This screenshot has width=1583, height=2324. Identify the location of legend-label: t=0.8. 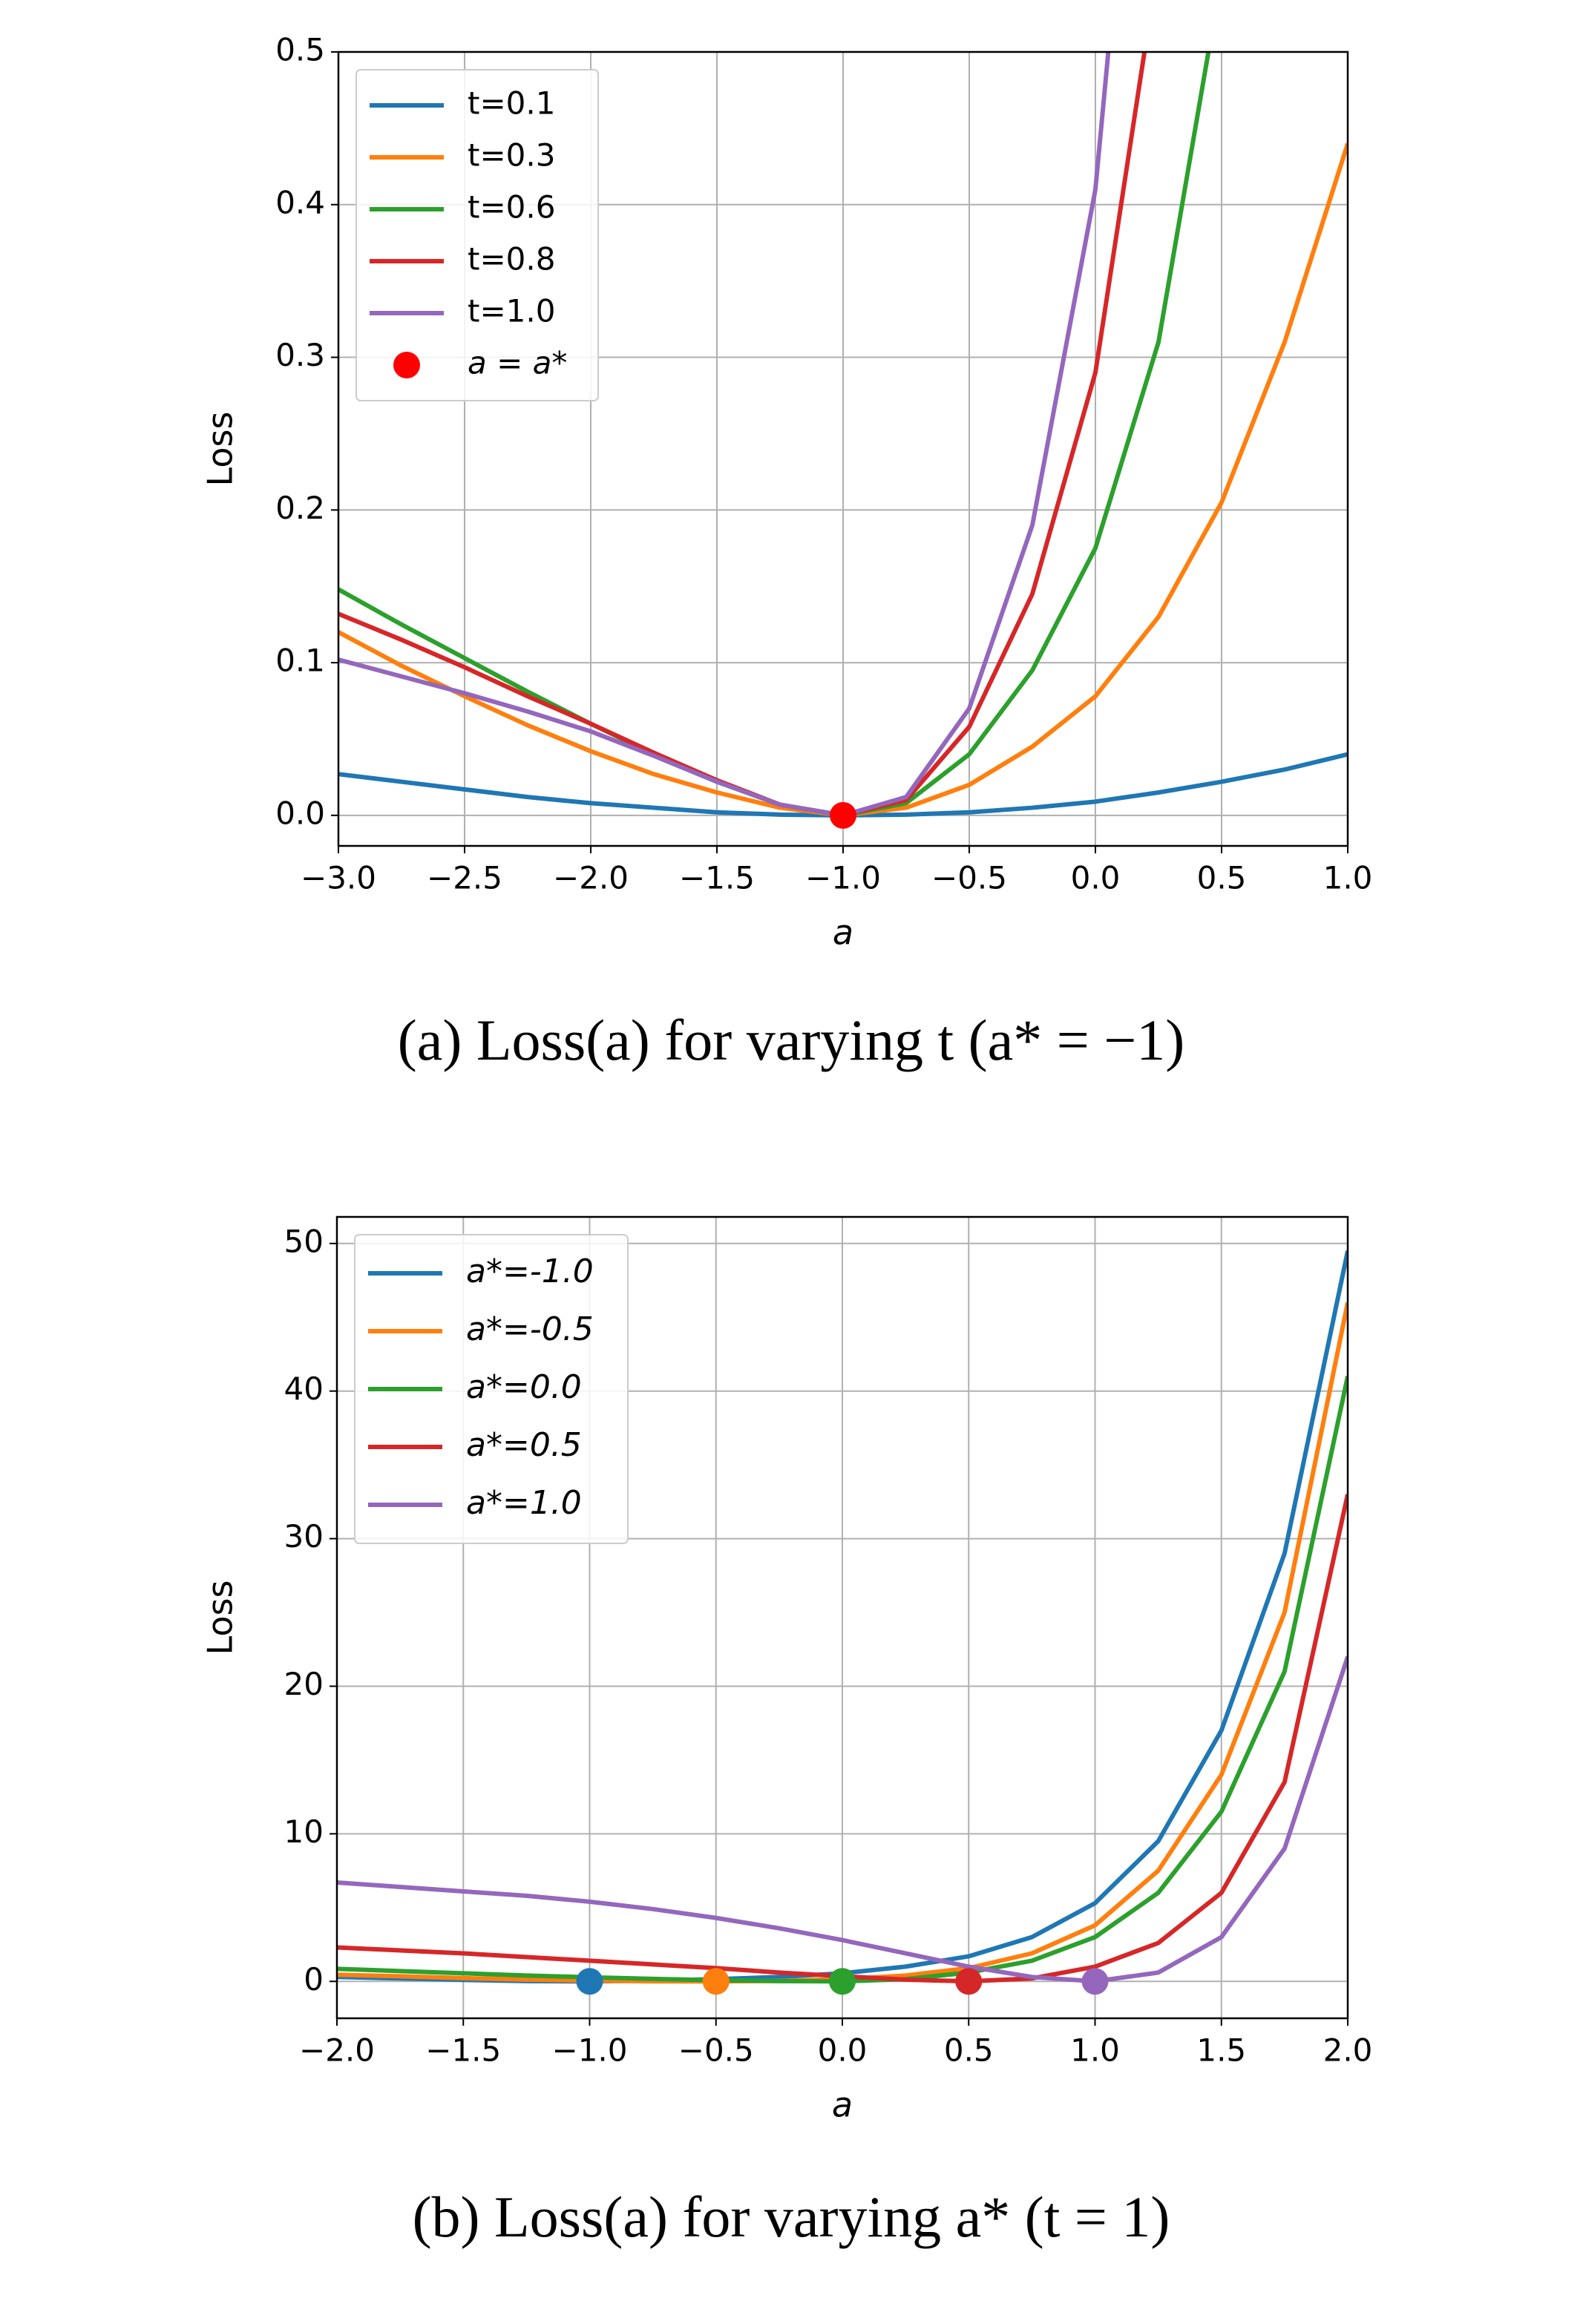
(512, 259).